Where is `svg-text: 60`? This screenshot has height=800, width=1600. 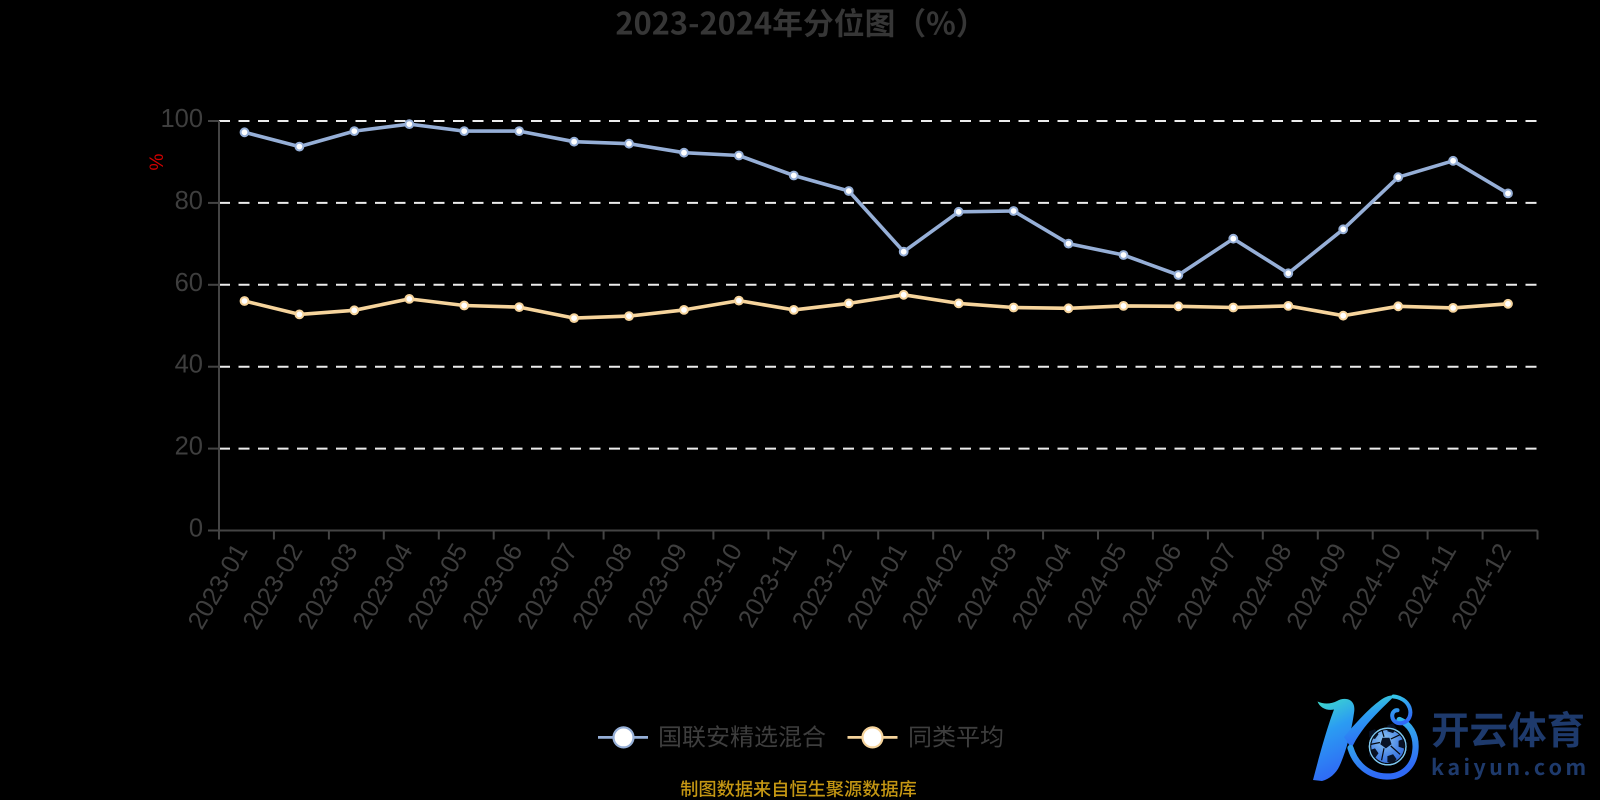 svg-text: 60 is located at coordinates (189, 283).